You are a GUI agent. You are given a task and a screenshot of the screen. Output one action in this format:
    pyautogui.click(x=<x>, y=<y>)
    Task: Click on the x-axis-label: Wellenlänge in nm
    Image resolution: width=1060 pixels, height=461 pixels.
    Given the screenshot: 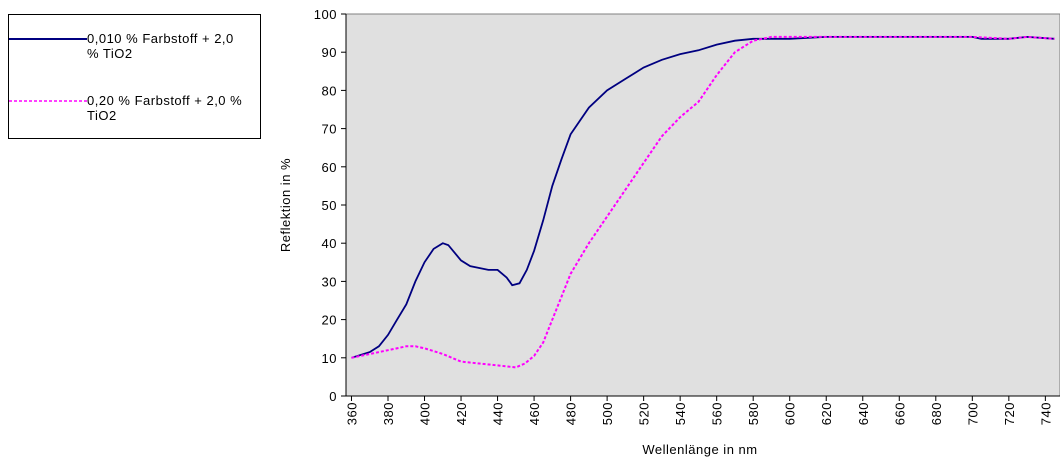 What is the action you would take?
    pyautogui.click(x=699, y=449)
    